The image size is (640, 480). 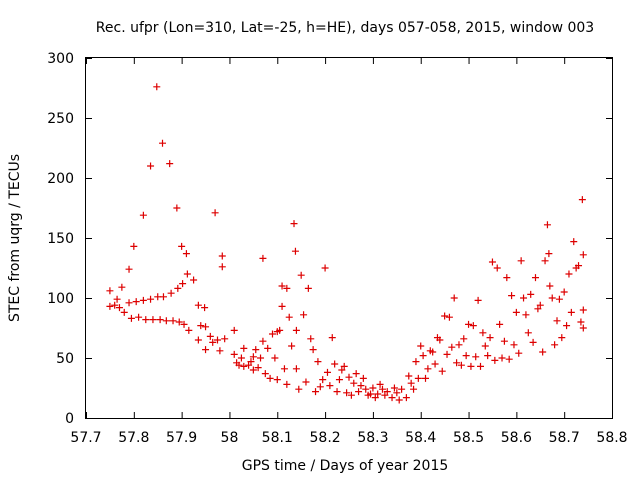 I want to click on x-tick-label: 58.4, so click(x=420, y=438).